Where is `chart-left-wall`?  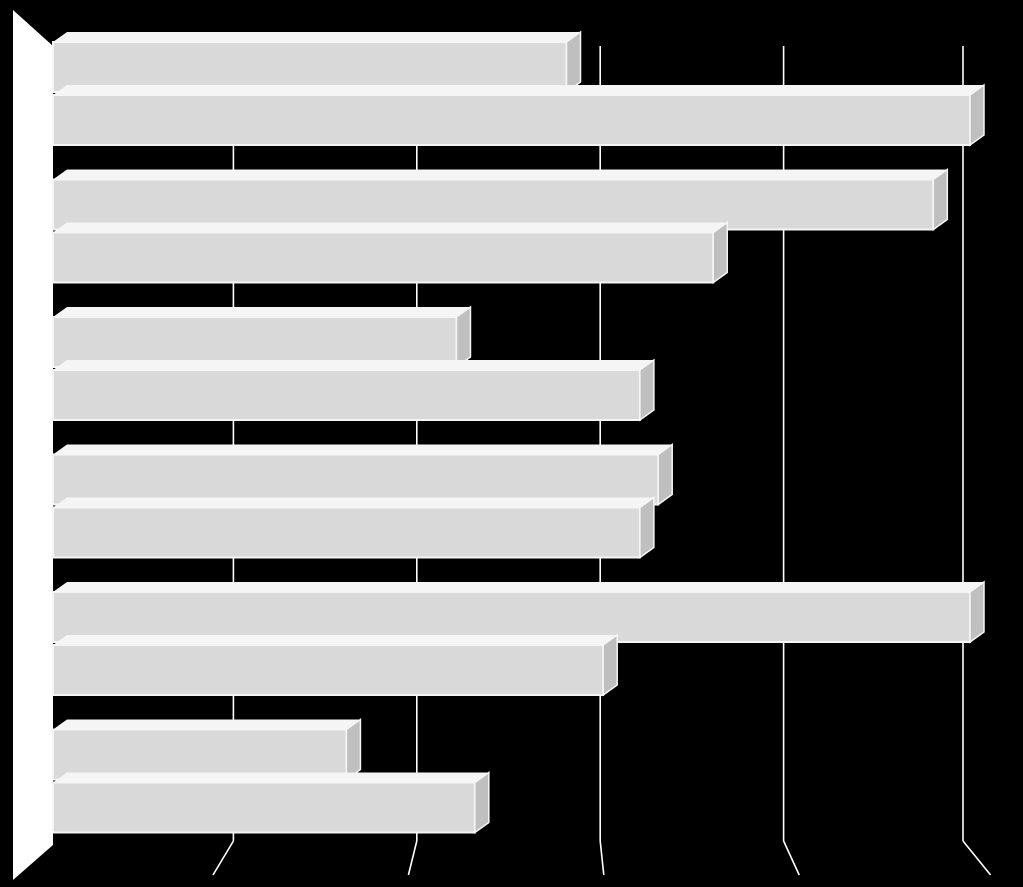
chart-left-wall is located at coordinates (33, 445).